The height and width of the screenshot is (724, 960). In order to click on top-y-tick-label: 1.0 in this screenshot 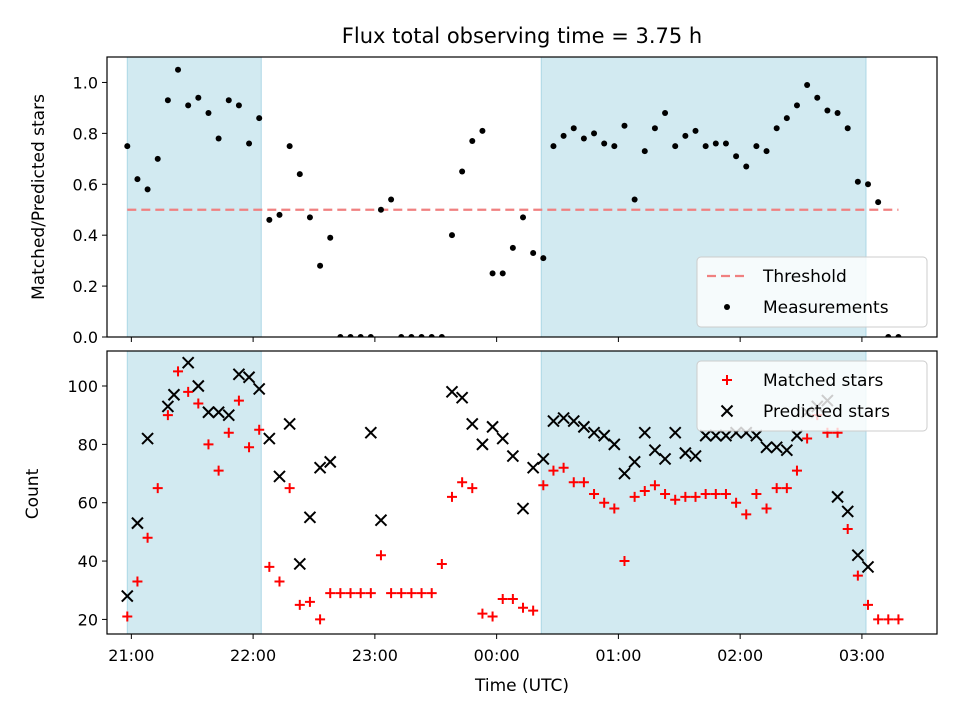, I will do `click(85, 82)`.